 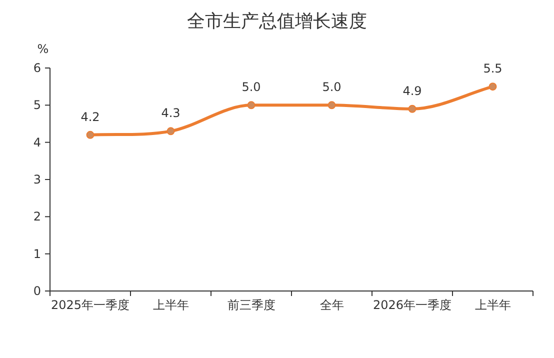 What do you see at coordinates (412, 91) in the screenshot?
I see `data-label: 4.9` at bounding box center [412, 91].